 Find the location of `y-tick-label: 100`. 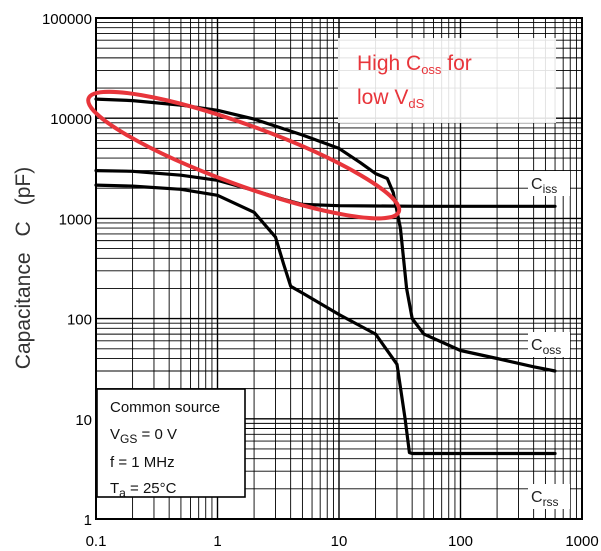

y-tick-label: 100 is located at coordinates (79, 320).